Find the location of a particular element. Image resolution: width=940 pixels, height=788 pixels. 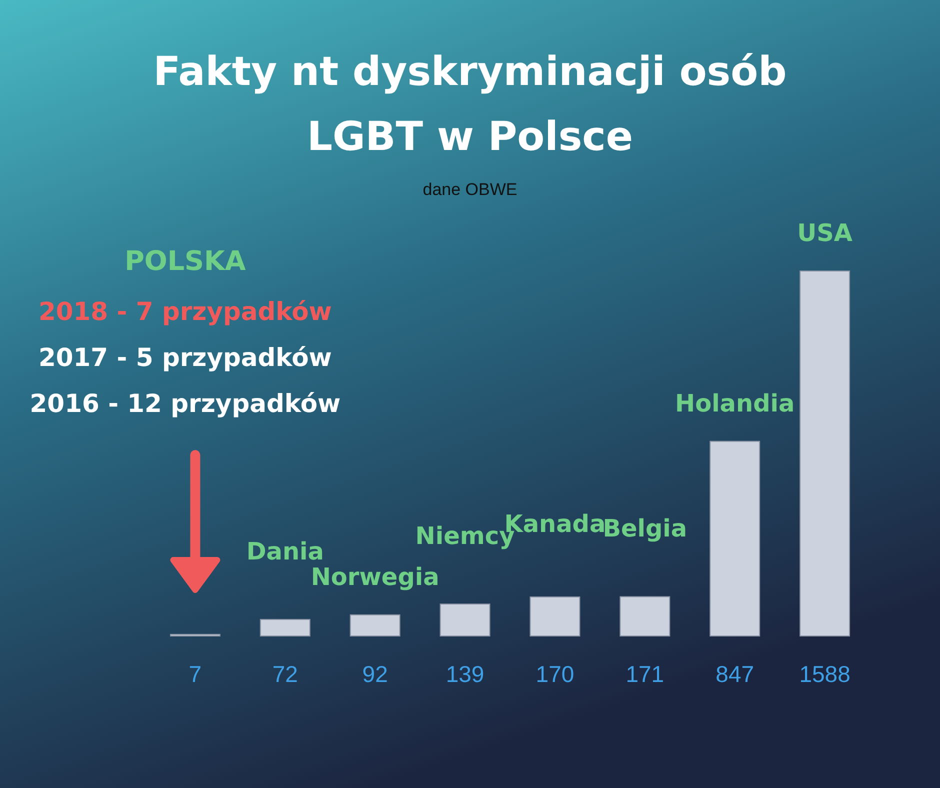

annotation: 2016 - 12 przypadków is located at coordinates (185, 403).